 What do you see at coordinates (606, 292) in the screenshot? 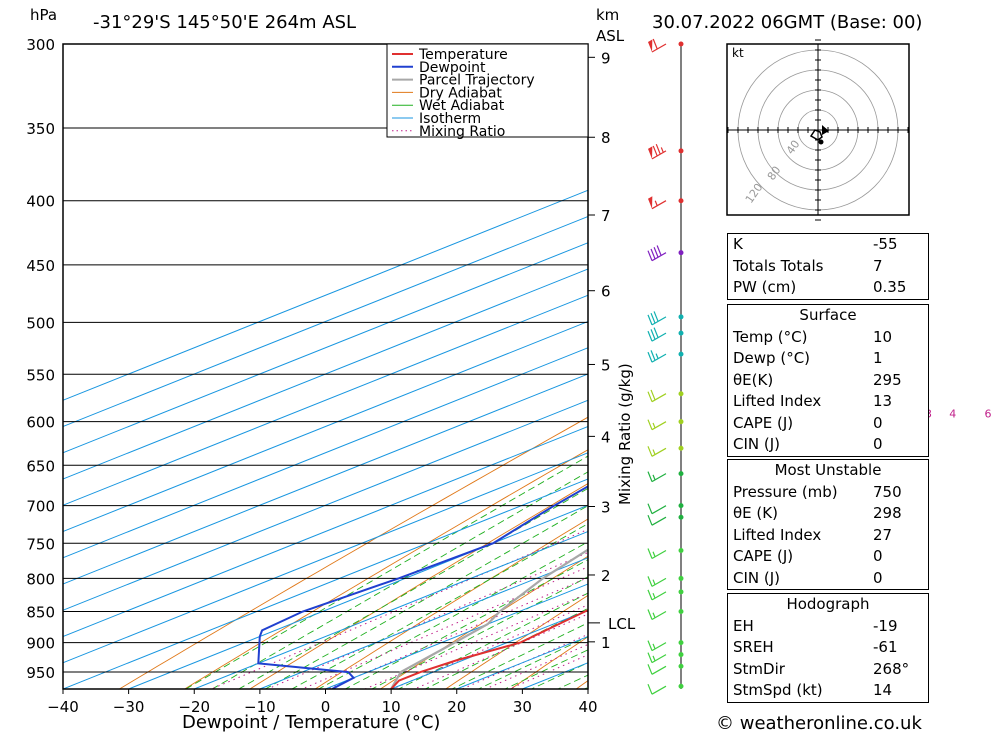
I see `km-tick-label: 6` at bounding box center [606, 292].